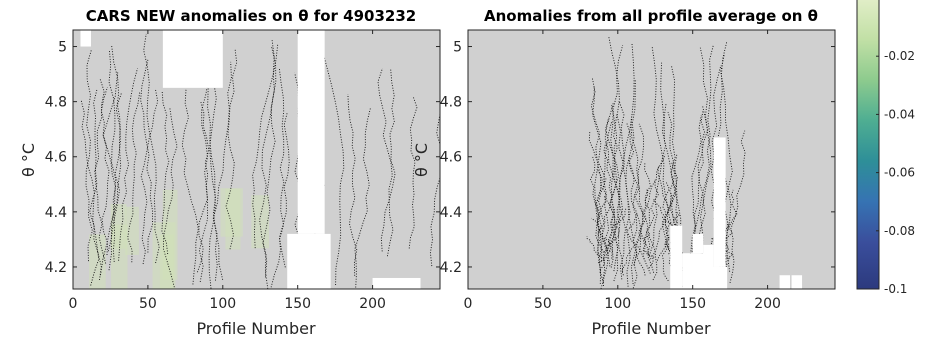  What do you see at coordinates (899, 173) in the screenshot?
I see `colorbar-tick-label: -0.06` at bounding box center [899, 173].